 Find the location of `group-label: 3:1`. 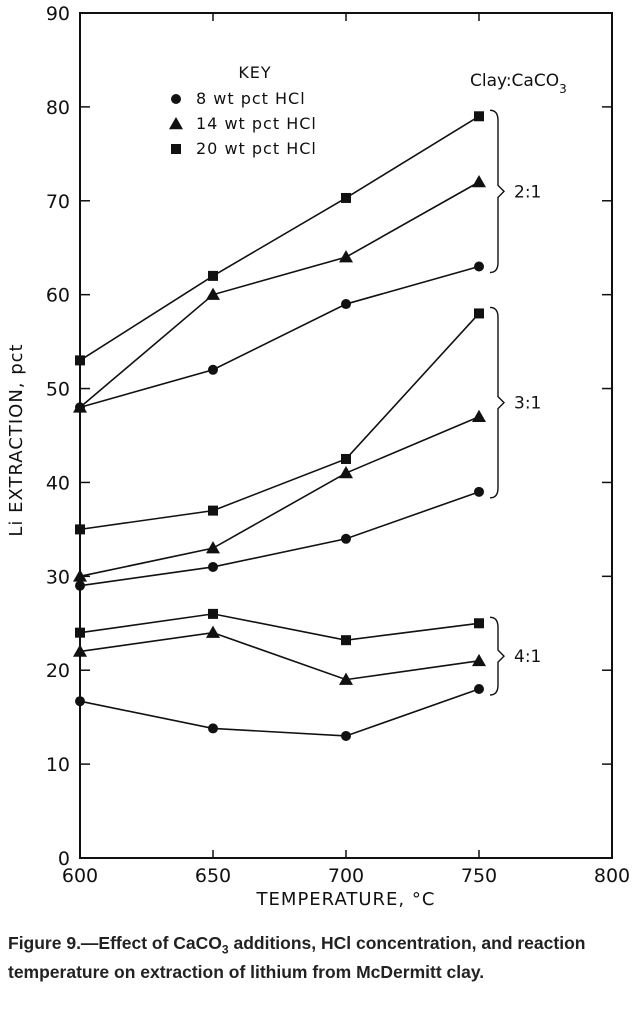

group-label: 3:1 is located at coordinates (527, 404).